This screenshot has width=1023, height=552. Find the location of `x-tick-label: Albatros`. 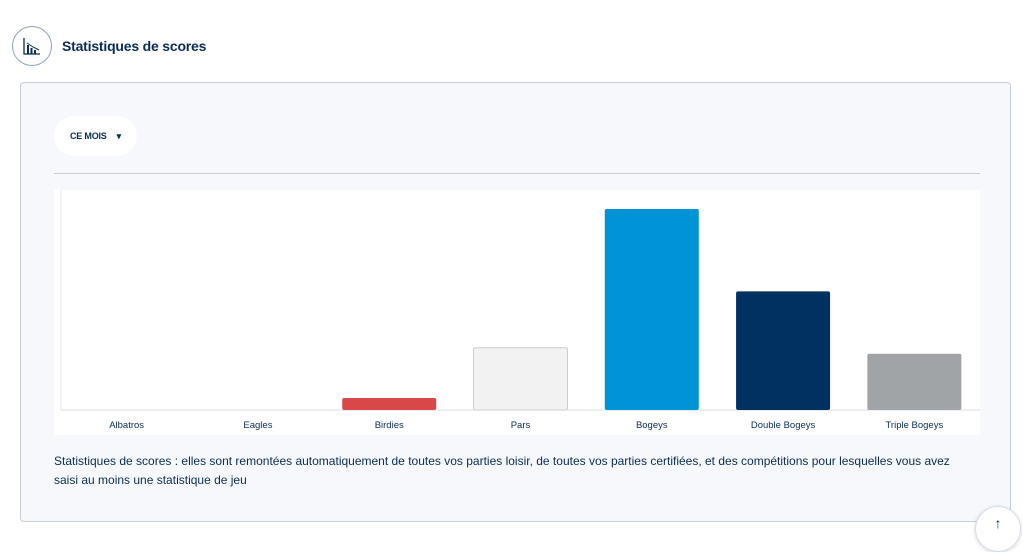

x-tick-label: Albatros is located at coordinates (126, 425).